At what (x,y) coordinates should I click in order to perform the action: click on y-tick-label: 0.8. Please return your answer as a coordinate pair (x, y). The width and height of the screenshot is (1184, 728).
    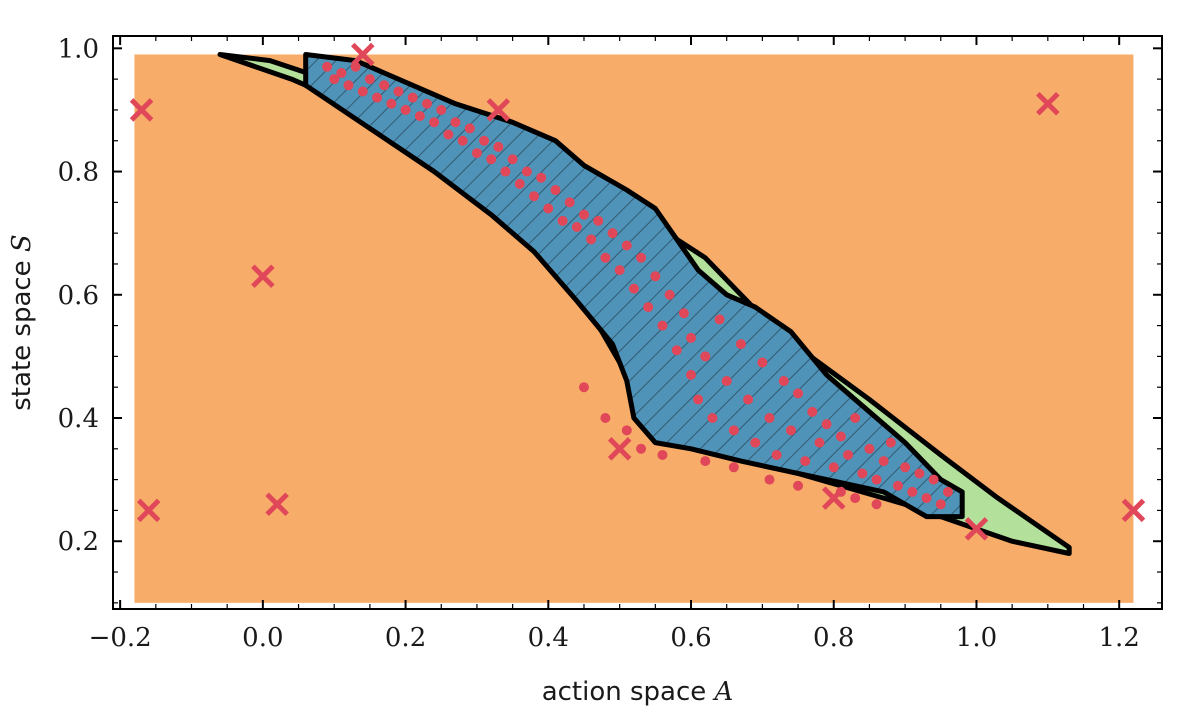
    Looking at the image, I should click on (78, 173).